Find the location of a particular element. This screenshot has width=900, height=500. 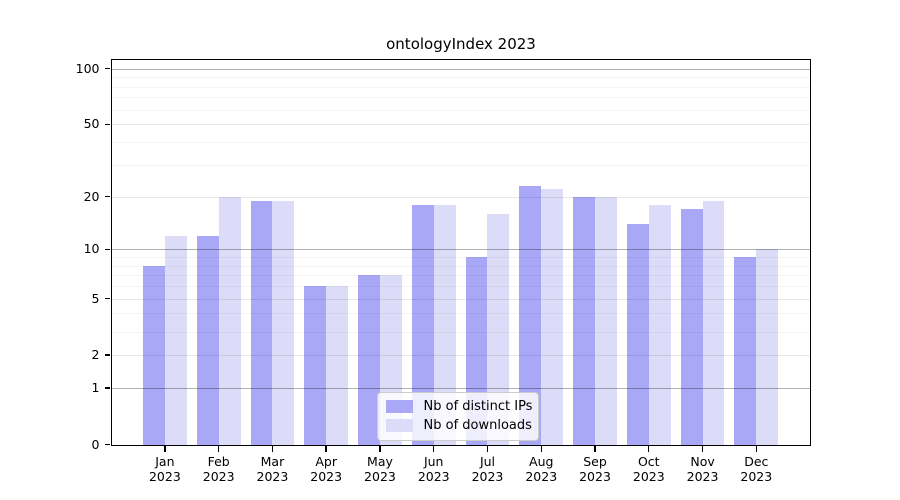

chart-title: ontologyIndex 2023 is located at coordinates (461, 44).